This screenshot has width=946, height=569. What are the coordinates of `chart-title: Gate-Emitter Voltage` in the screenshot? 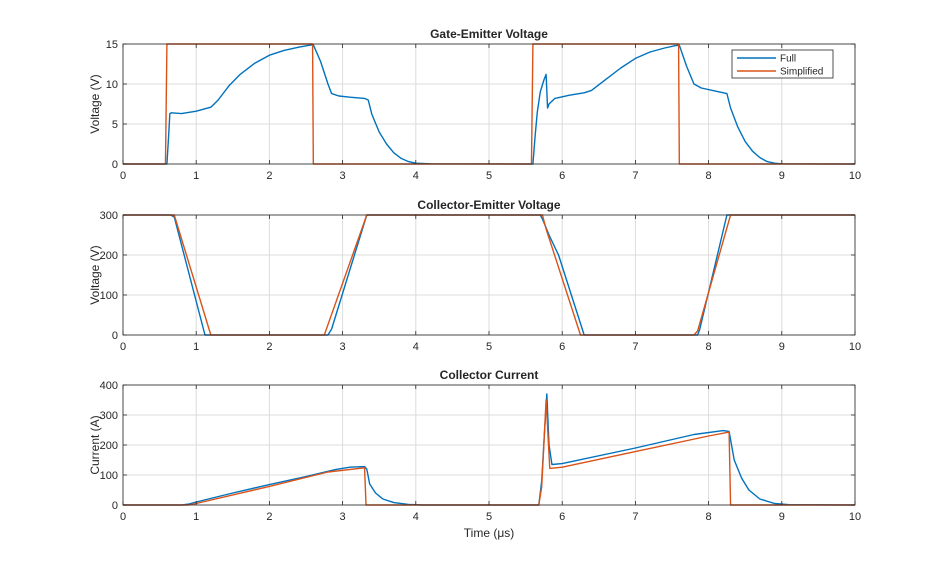 It's located at (489, 34).